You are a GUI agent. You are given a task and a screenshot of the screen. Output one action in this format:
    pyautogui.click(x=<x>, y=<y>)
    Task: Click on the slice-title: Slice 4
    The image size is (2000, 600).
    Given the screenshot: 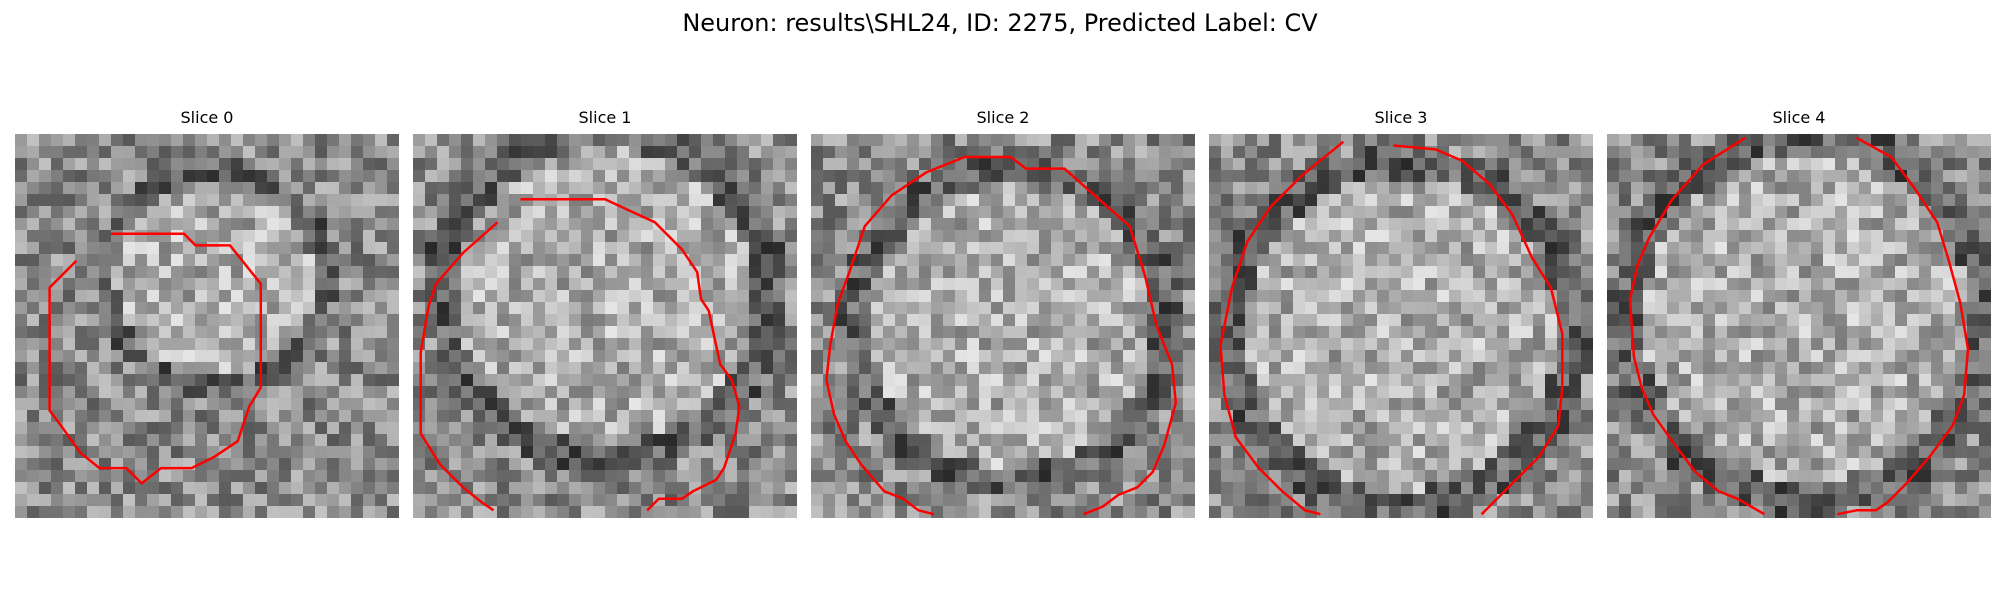 What is the action you would take?
    pyautogui.click(x=1799, y=117)
    